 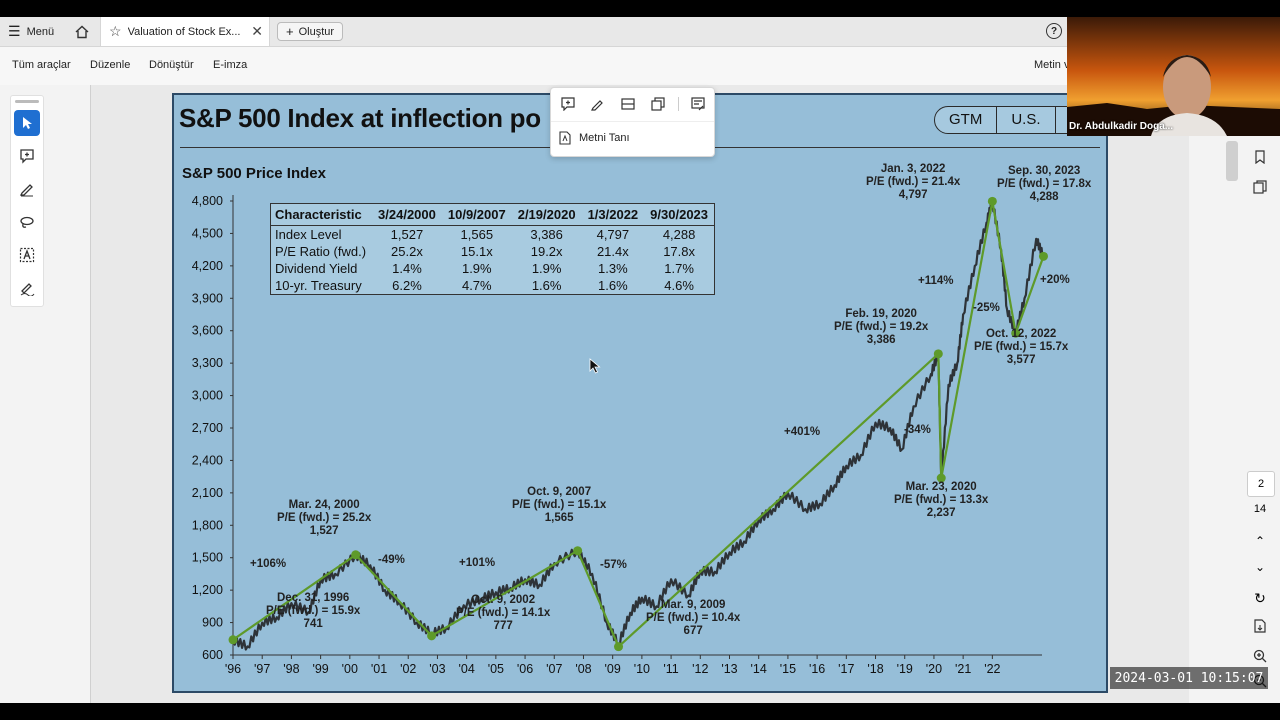 What do you see at coordinates (27, 123) in the screenshot?
I see `select-tool` at bounding box center [27, 123].